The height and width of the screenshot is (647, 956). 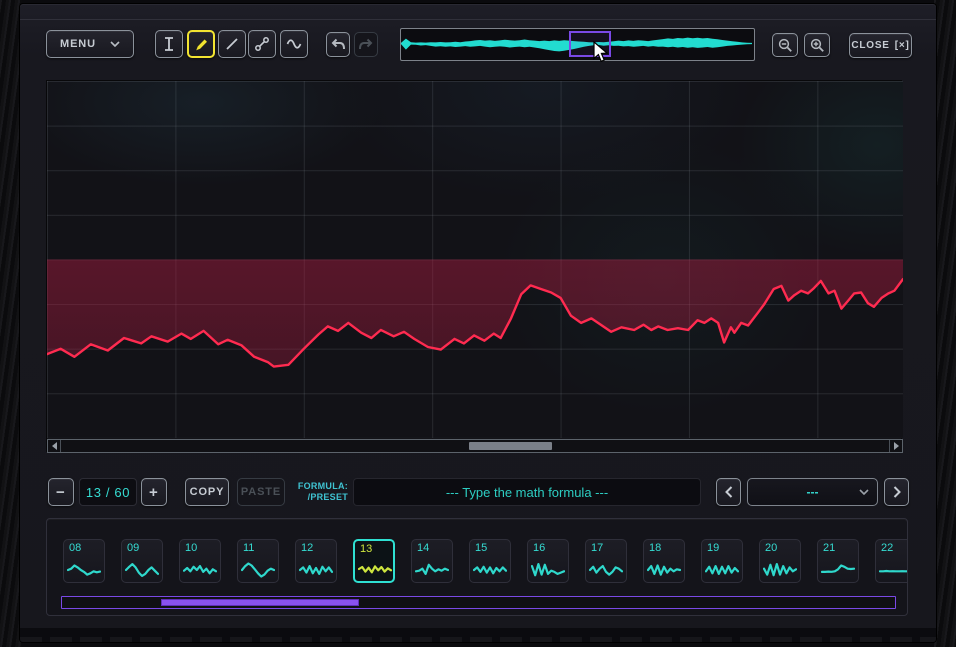 I want to click on frame-decrement-button: −, so click(x=61, y=492).